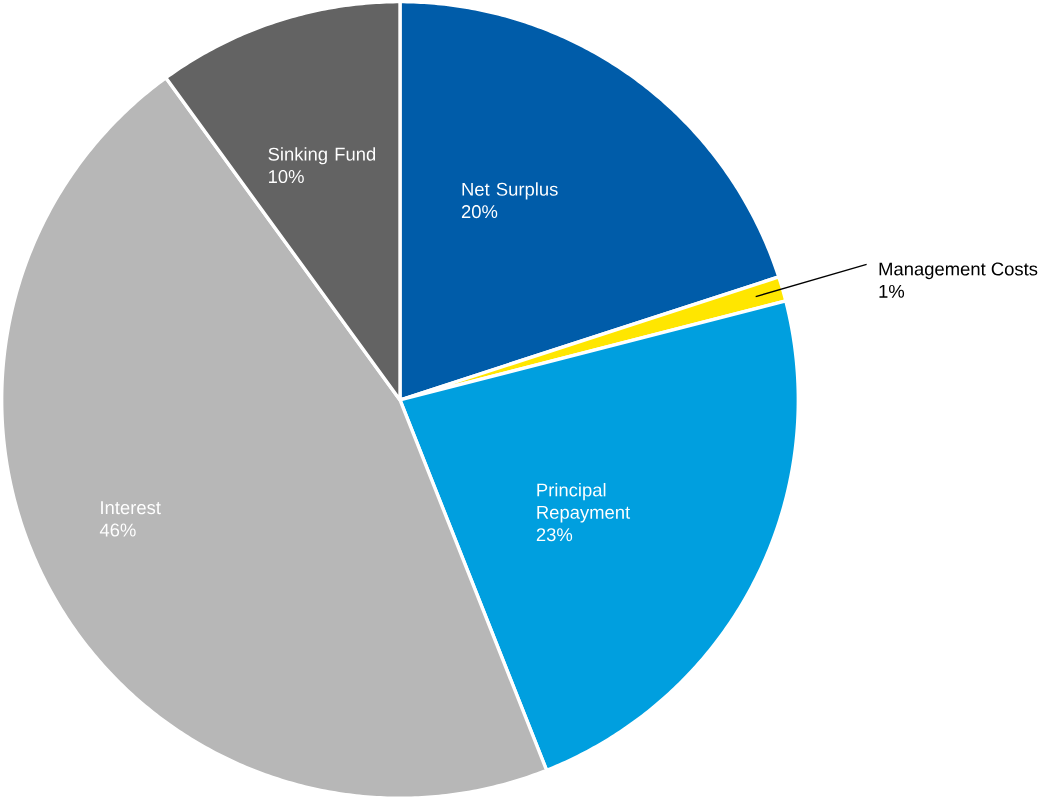 This screenshot has height=800, width=1038. Describe the element at coordinates (117, 530) in the screenshot. I see `data-label: 46%` at that location.